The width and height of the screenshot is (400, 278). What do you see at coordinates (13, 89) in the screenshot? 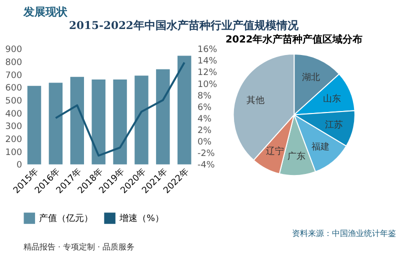
I see `y-tick-label: 600` at bounding box center [13, 89].